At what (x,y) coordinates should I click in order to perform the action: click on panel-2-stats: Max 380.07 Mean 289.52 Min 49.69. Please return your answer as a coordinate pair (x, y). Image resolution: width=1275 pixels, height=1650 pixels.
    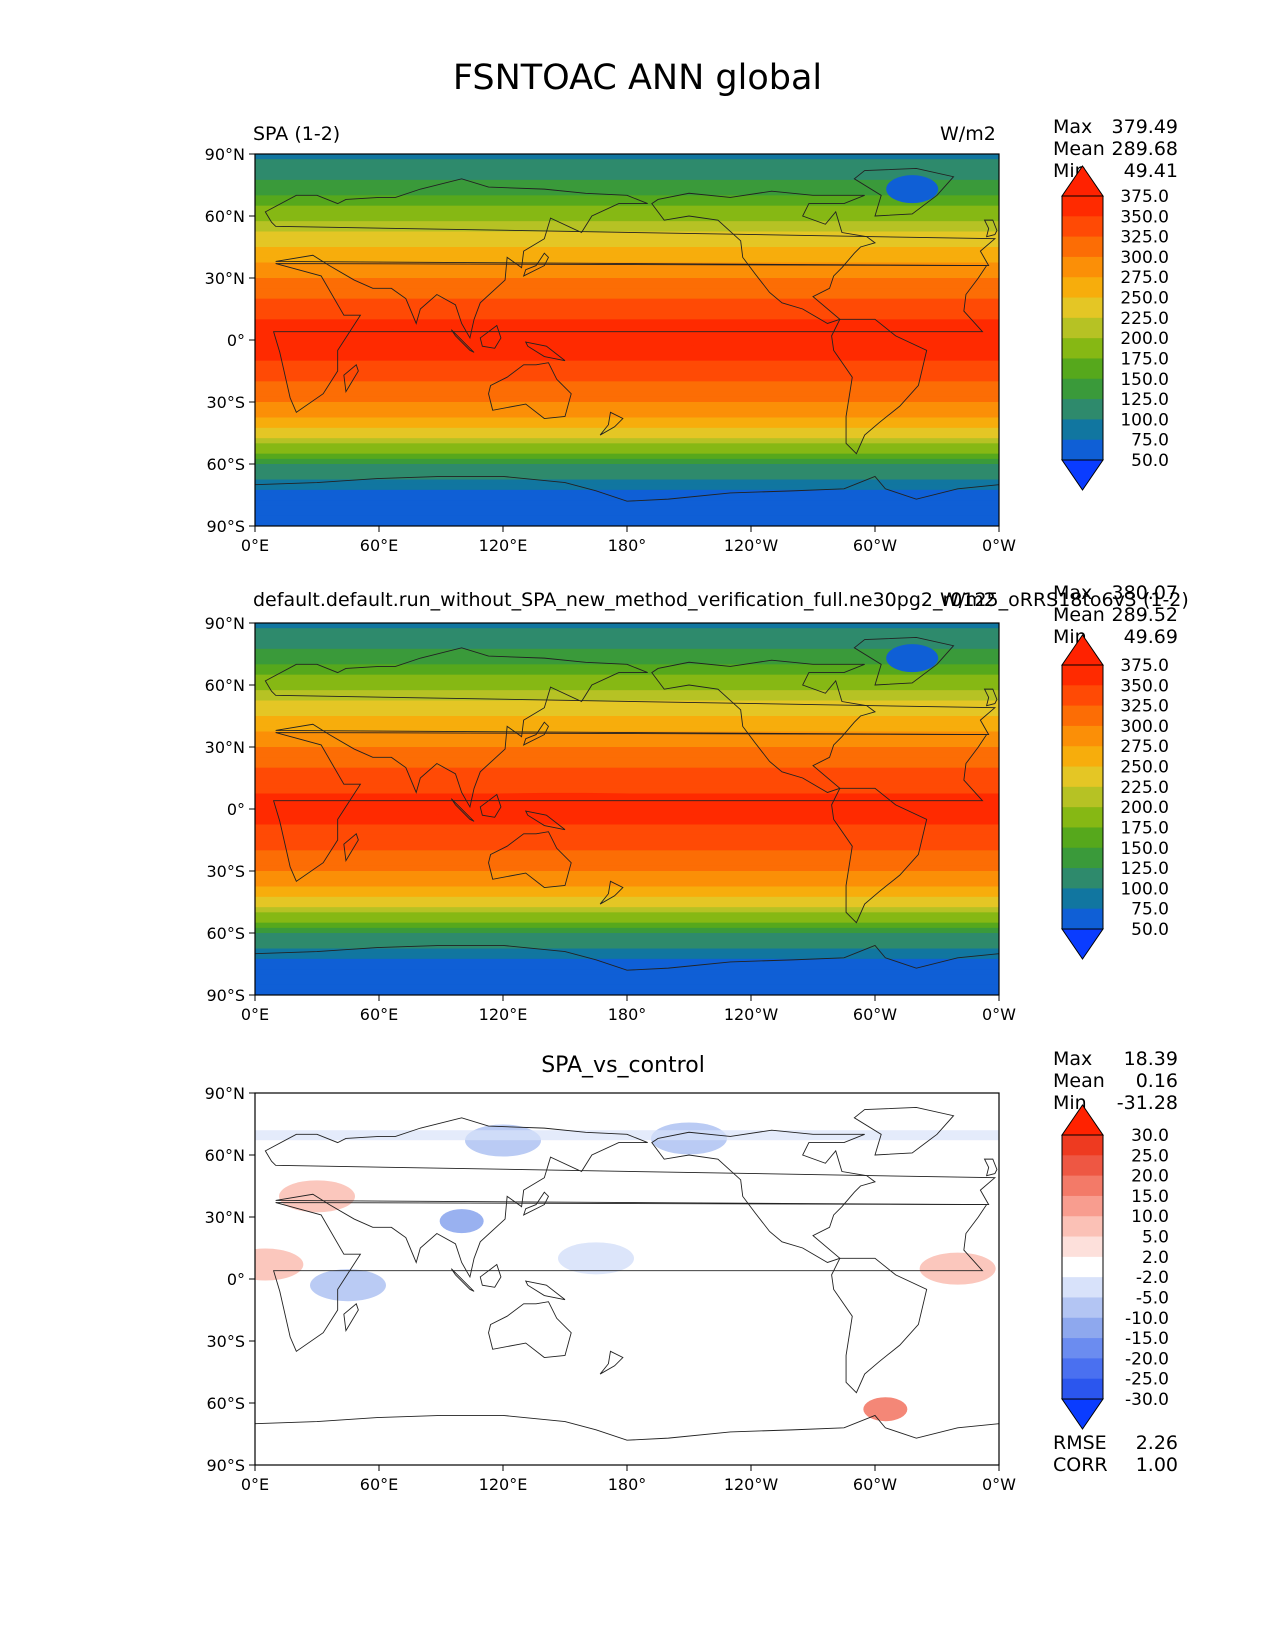
    Looking at the image, I should click on (1115, 615).